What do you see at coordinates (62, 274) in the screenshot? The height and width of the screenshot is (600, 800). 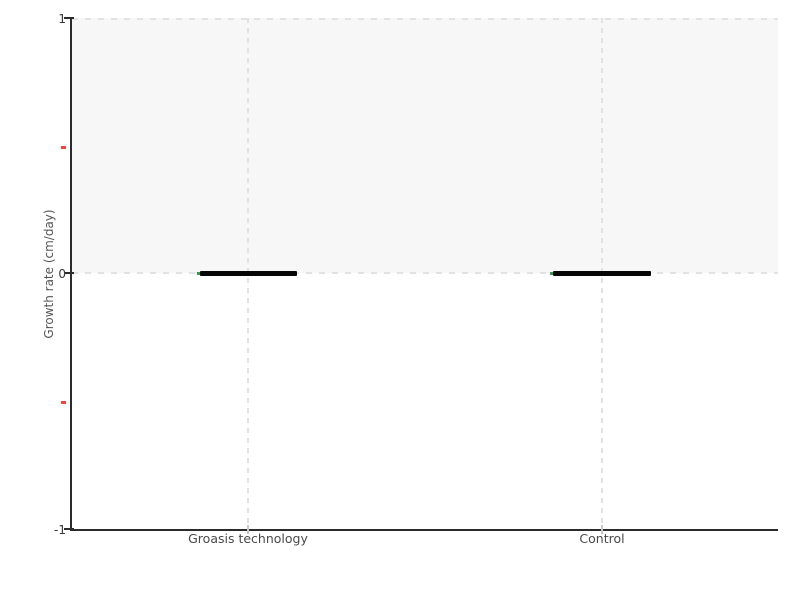 I see `y-tick-label-0: 0` at bounding box center [62, 274].